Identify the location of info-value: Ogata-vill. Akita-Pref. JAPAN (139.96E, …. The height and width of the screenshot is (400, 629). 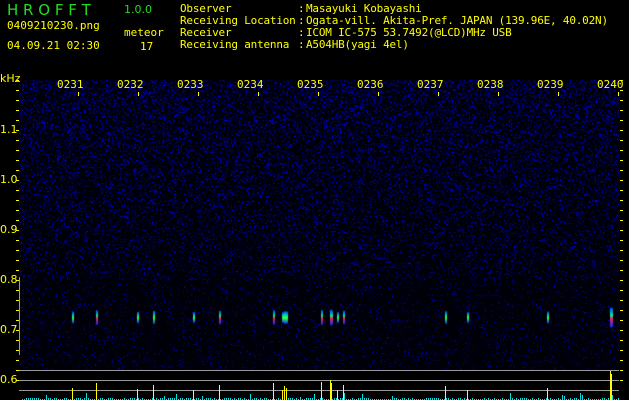
(457, 20).